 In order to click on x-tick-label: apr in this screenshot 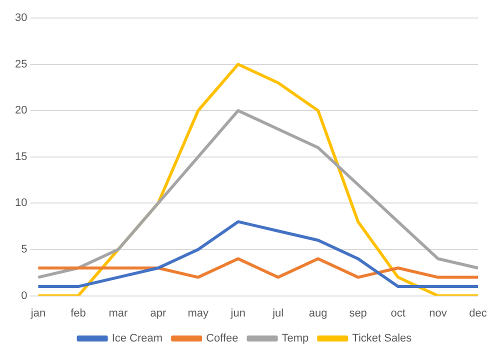, I will do `click(158, 313)`.